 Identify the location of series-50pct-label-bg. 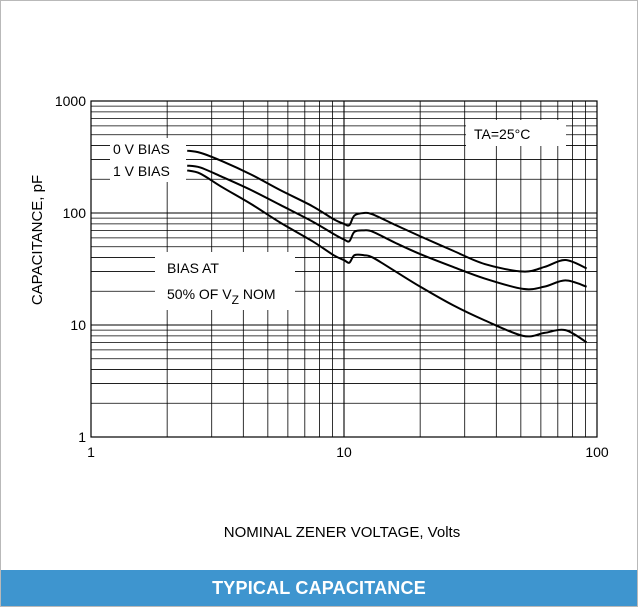
(225, 281).